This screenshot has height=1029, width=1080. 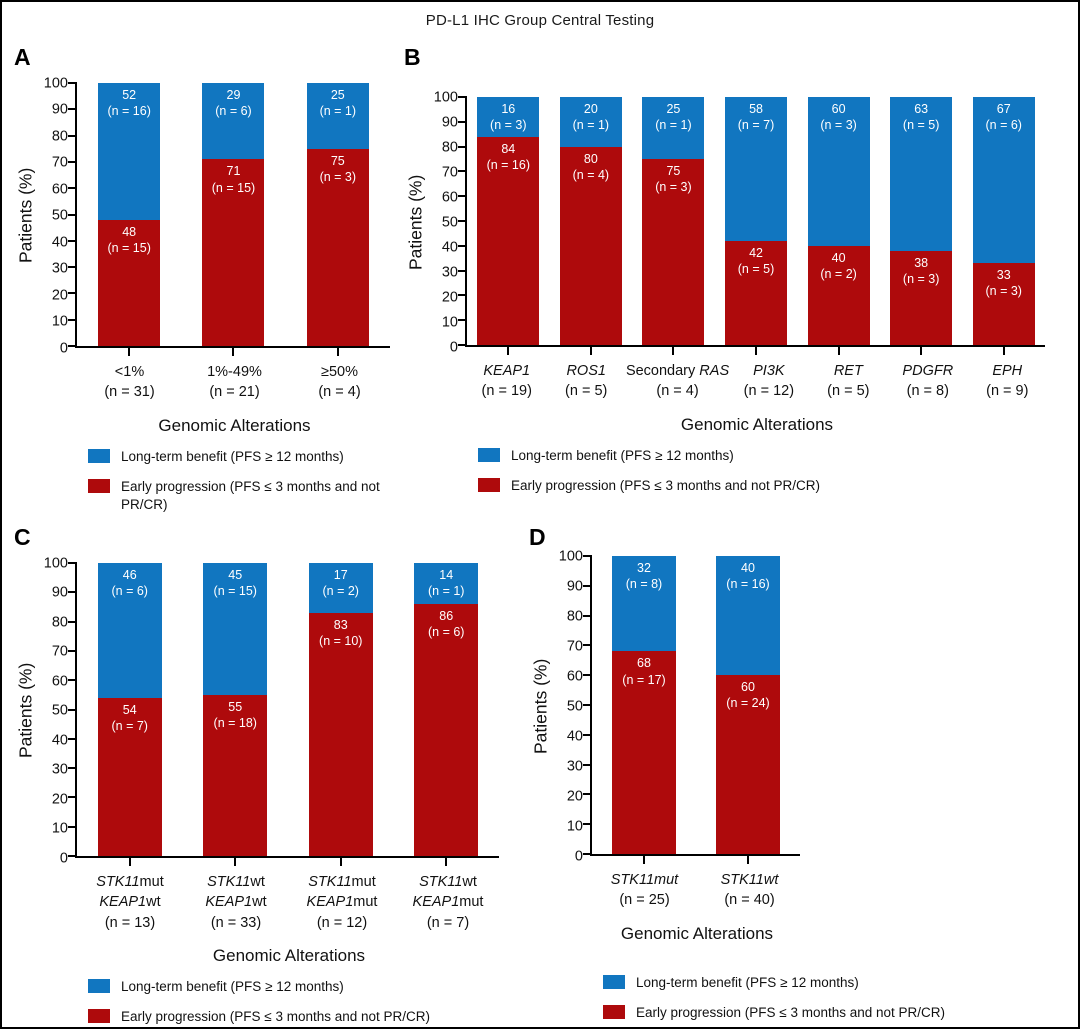 What do you see at coordinates (236, 922) in the screenshot?
I see `label-text: (n = 33)` at bounding box center [236, 922].